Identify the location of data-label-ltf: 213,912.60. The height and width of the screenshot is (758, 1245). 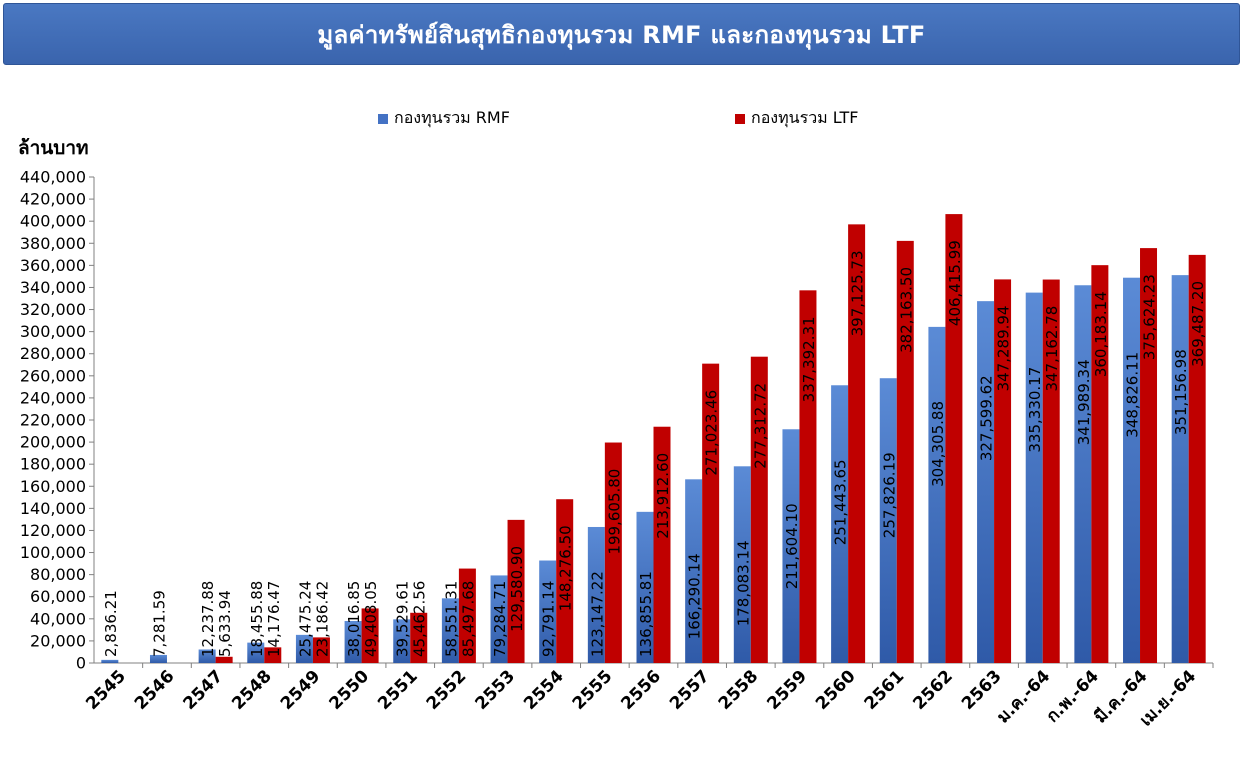
(663, 496).